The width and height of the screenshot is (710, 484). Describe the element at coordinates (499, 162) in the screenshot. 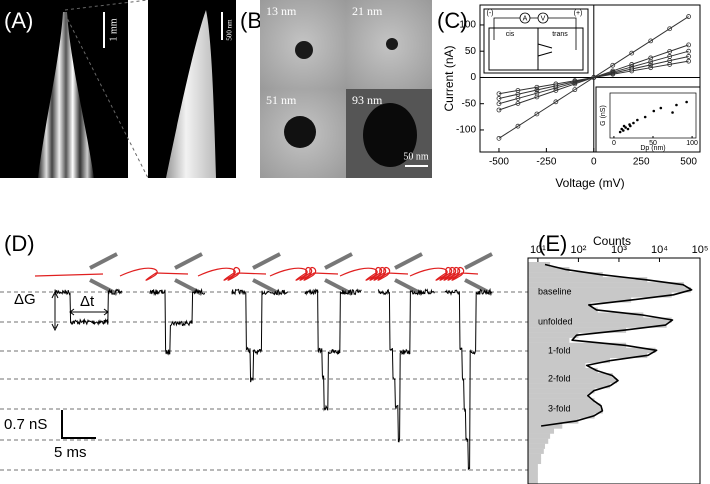

I see `x-tick-label: -500` at that location.